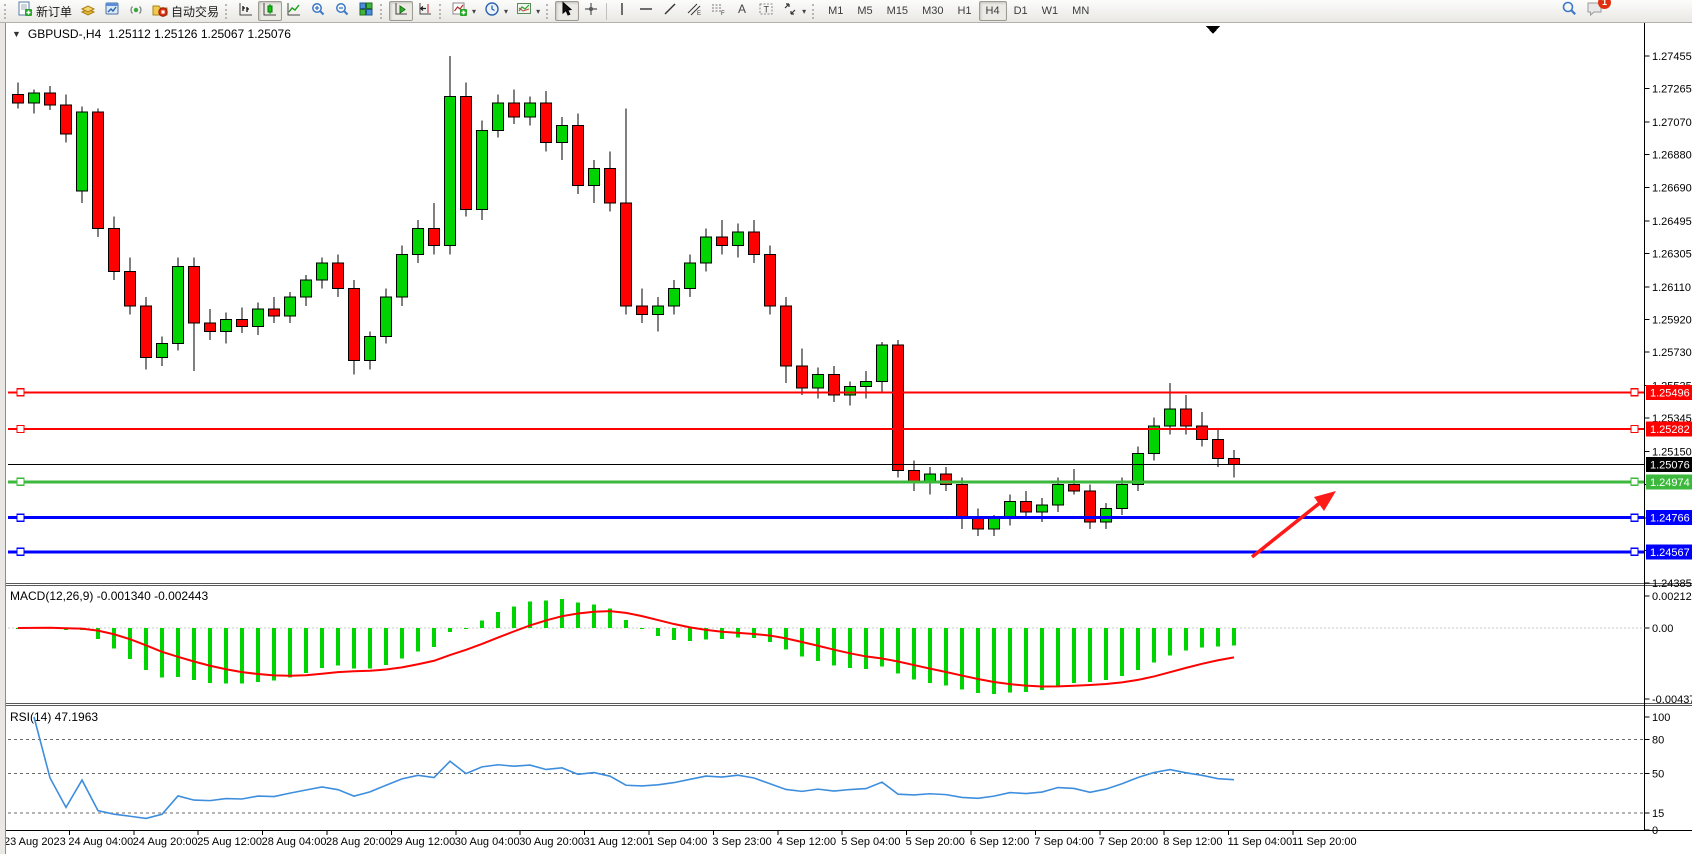  I want to click on channel-tool-button: E, so click(694, 11).